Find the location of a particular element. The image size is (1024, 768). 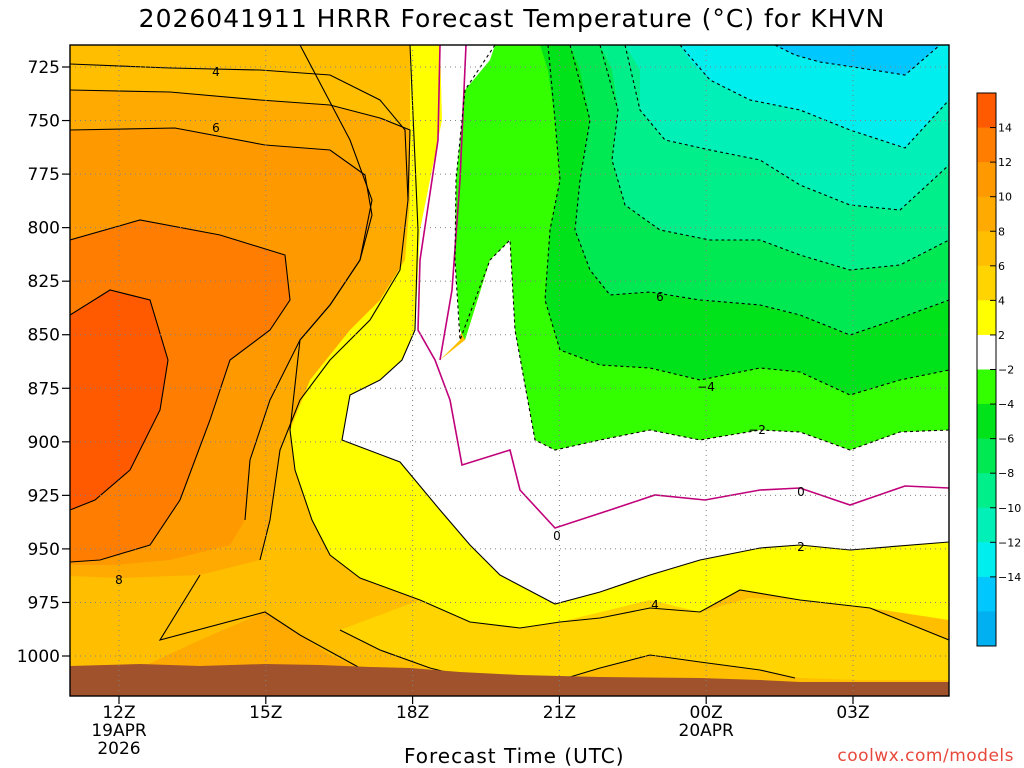

colorbar-label: −6 is located at coordinates (1006, 439).